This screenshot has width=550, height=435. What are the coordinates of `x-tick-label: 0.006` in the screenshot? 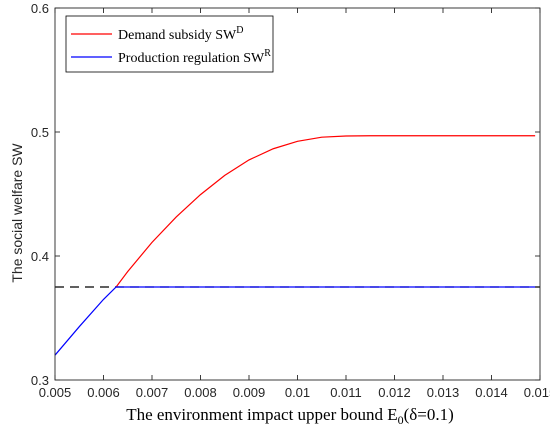 It's located at (103, 392).